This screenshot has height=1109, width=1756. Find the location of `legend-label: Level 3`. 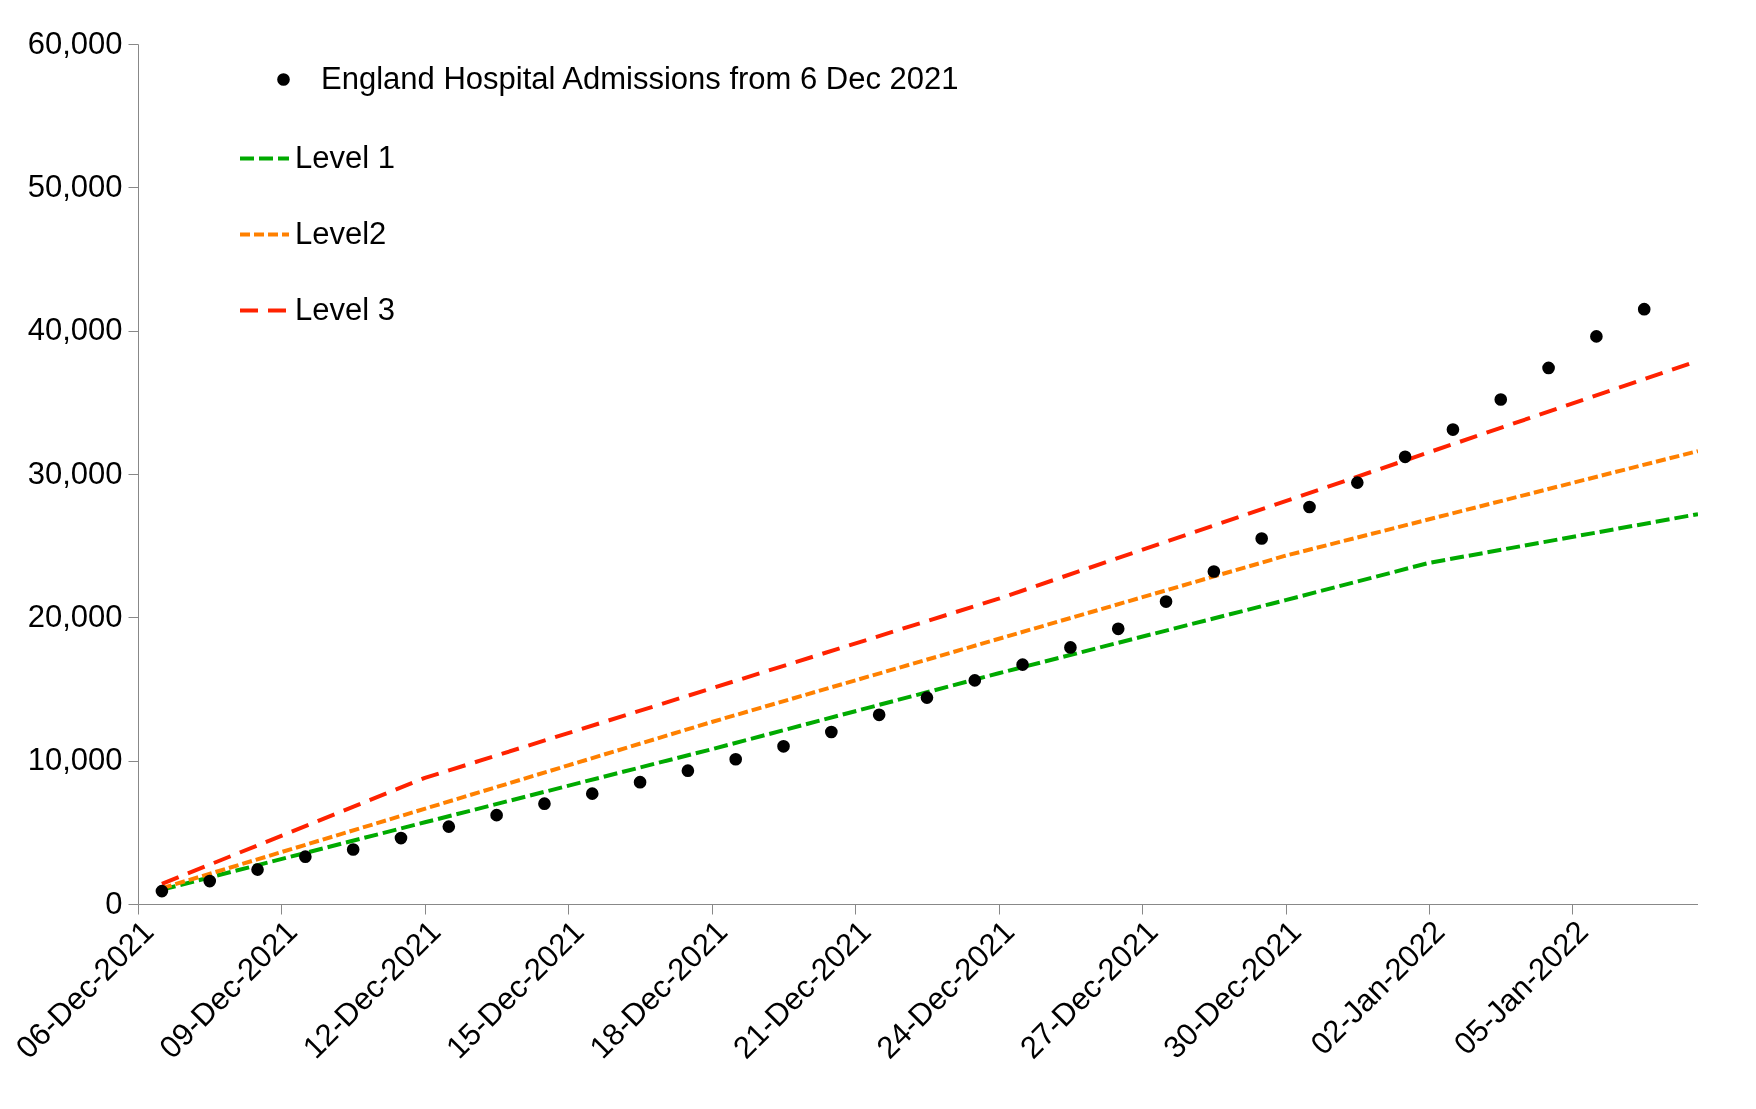

legend-label: Level 3 is located at coordinates (345, 309).